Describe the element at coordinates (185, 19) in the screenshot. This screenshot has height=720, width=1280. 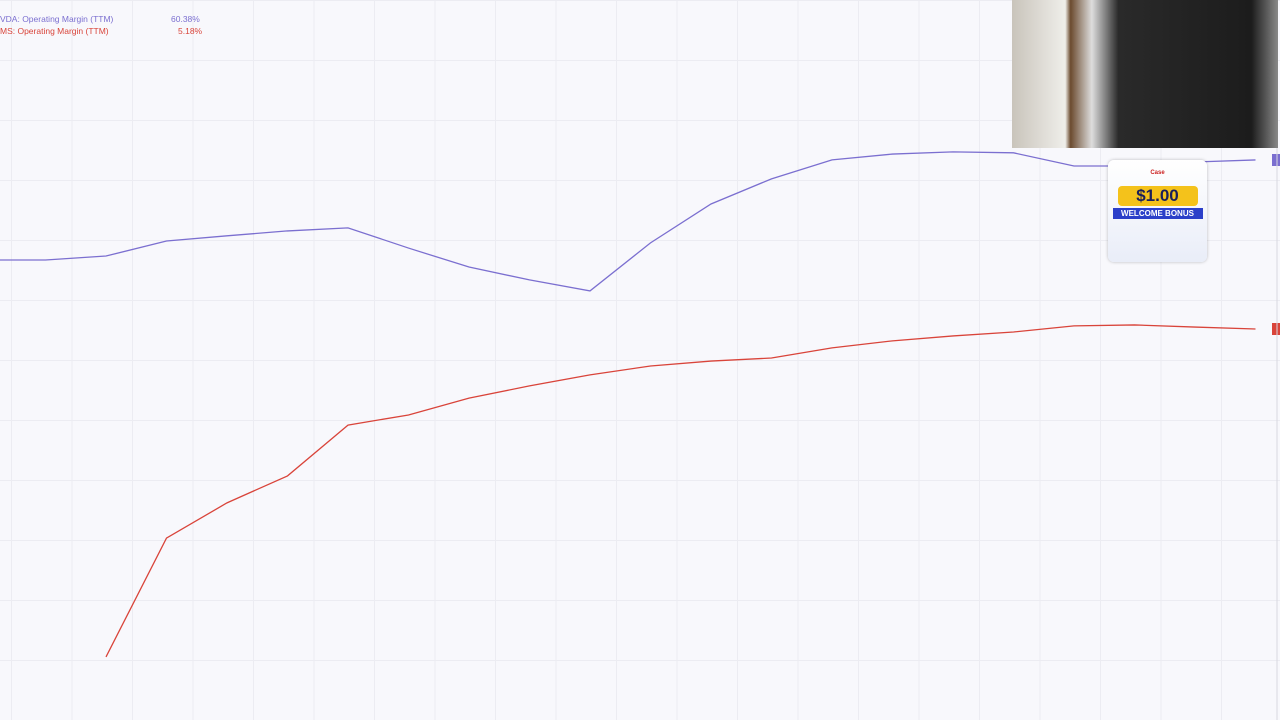
I see `legend-value: 60.38%` at that location.